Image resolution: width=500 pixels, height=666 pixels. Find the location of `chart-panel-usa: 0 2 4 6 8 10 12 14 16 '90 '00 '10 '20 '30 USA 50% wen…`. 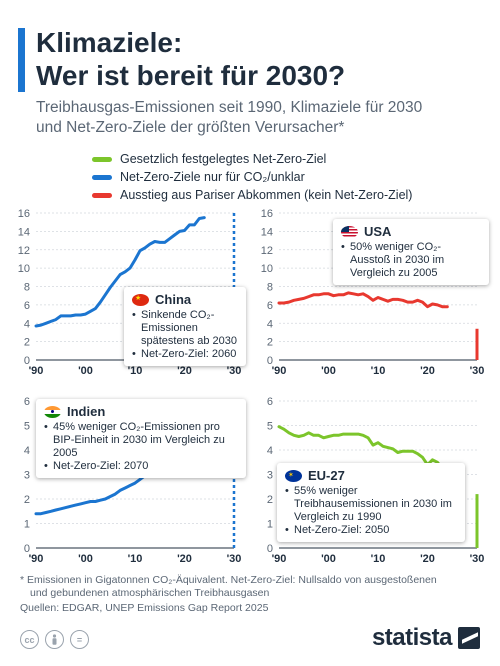

chart-panel-usa: 0 2 4 6 8 10 12 14 16 '90 '00 '10 '20 '30 USA 50% wen… is located at coordinates (372, 291).